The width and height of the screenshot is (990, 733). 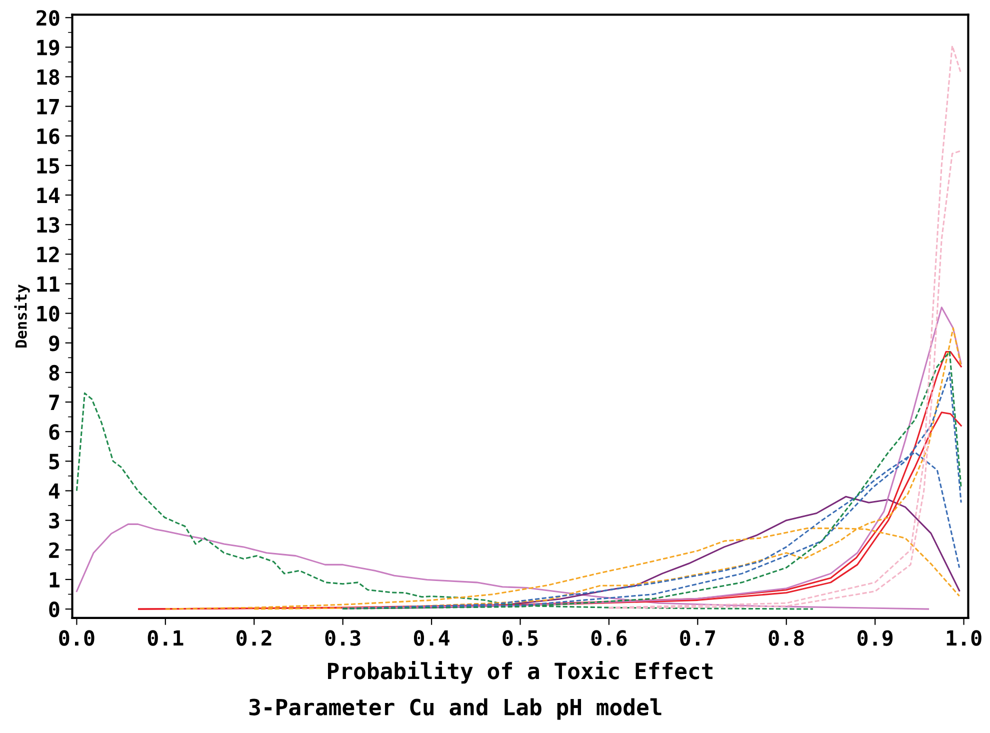 I want to click on y-tick-label: 15, so click(x=48, y=166).